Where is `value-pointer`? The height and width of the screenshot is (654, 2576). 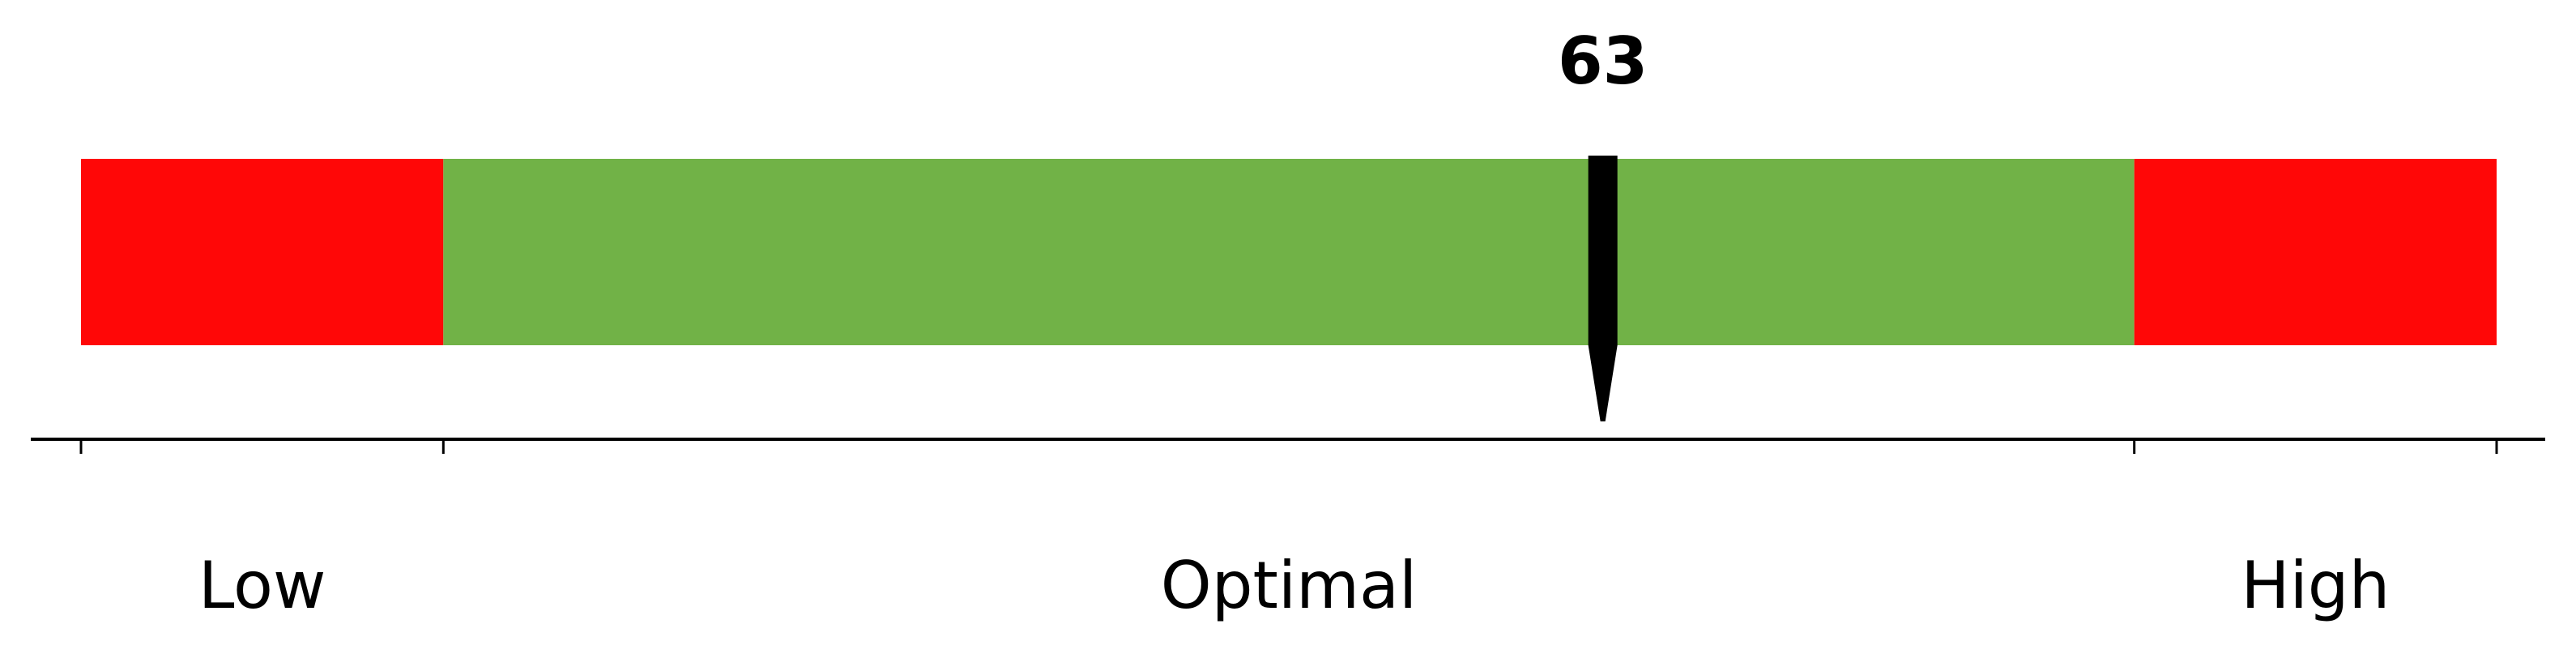 value-pointer is located at coordinates (1603, 288).